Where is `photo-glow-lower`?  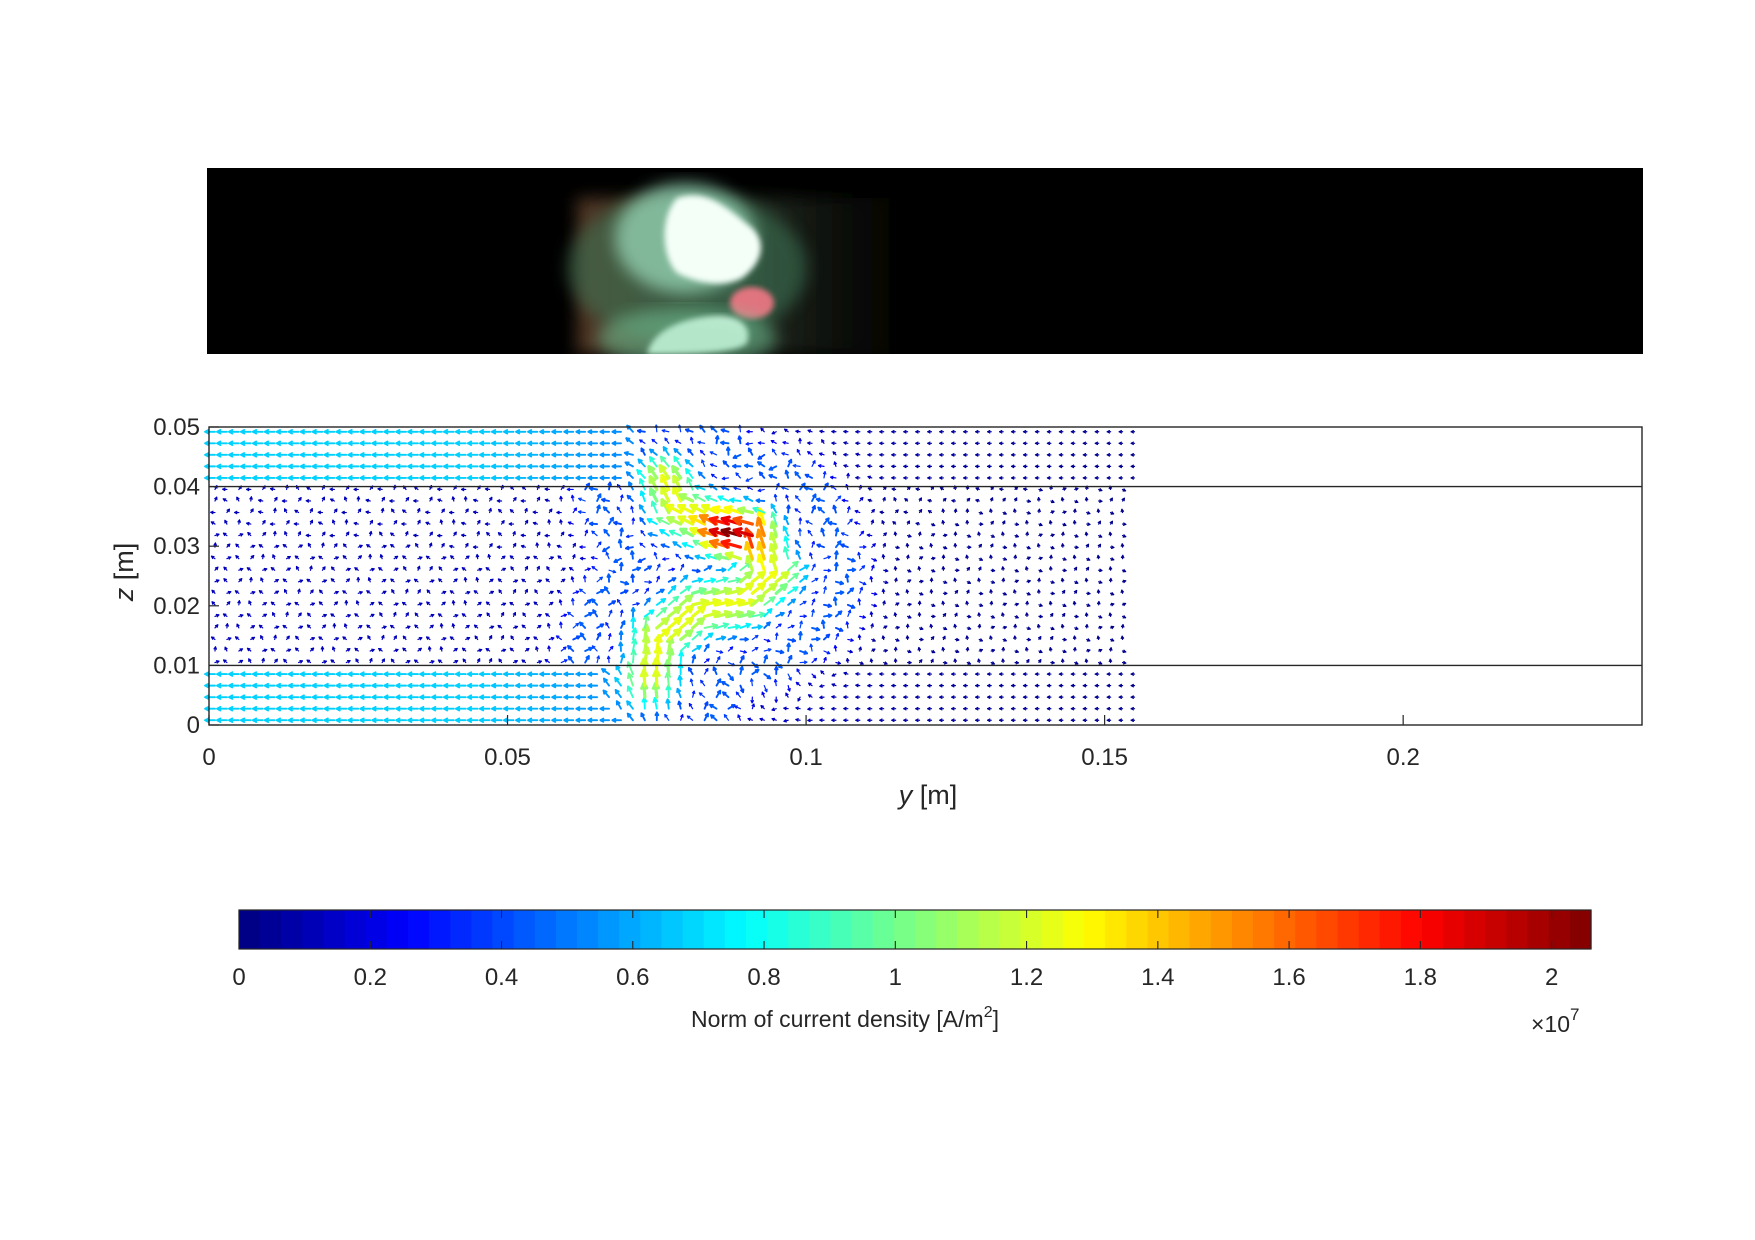 photo-glow-lower is located at coordinates (687, 338).